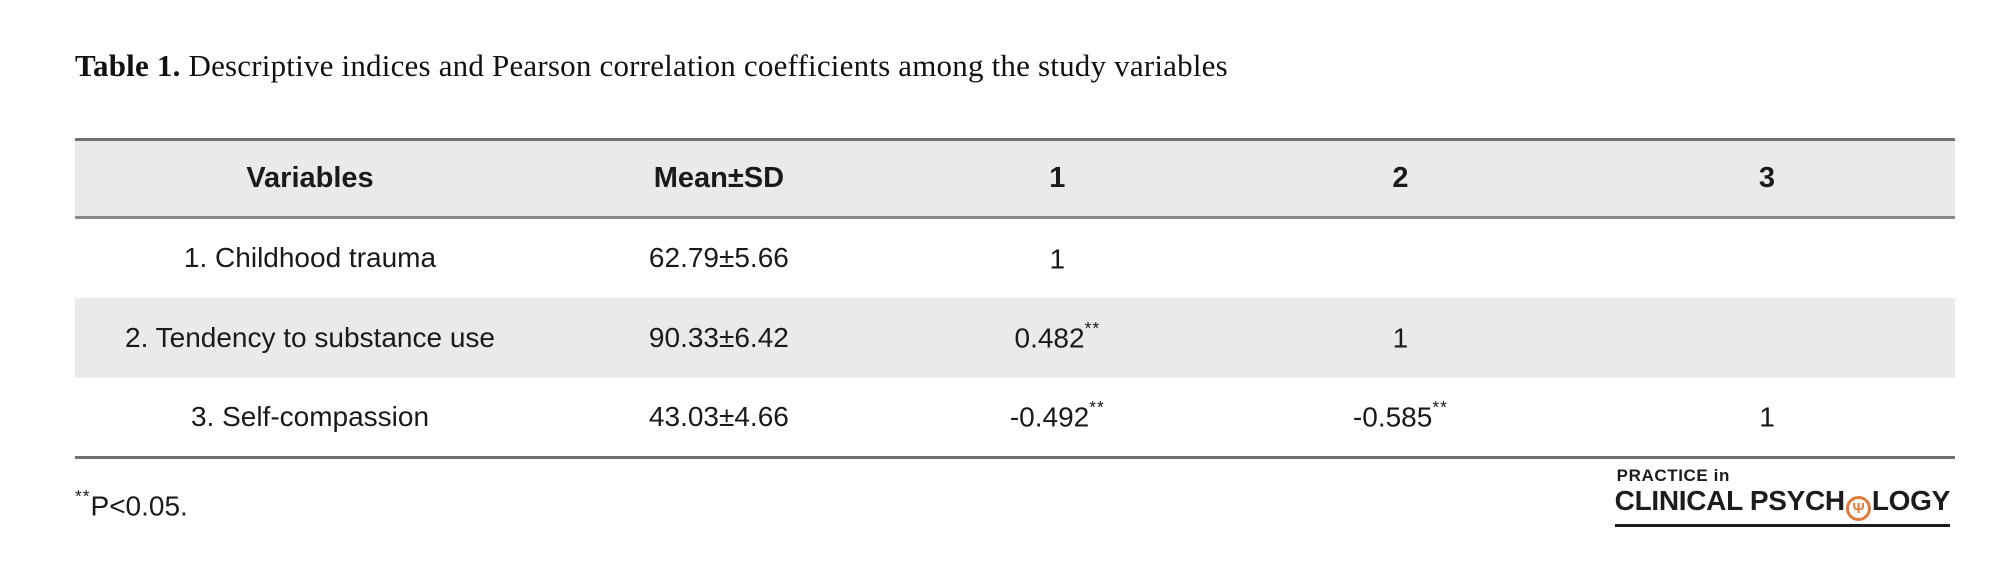  What do you see at coordinates (1767, 178) in the screenshot?
I see `header-col-3: 3` at bounding box center [1767, 178].